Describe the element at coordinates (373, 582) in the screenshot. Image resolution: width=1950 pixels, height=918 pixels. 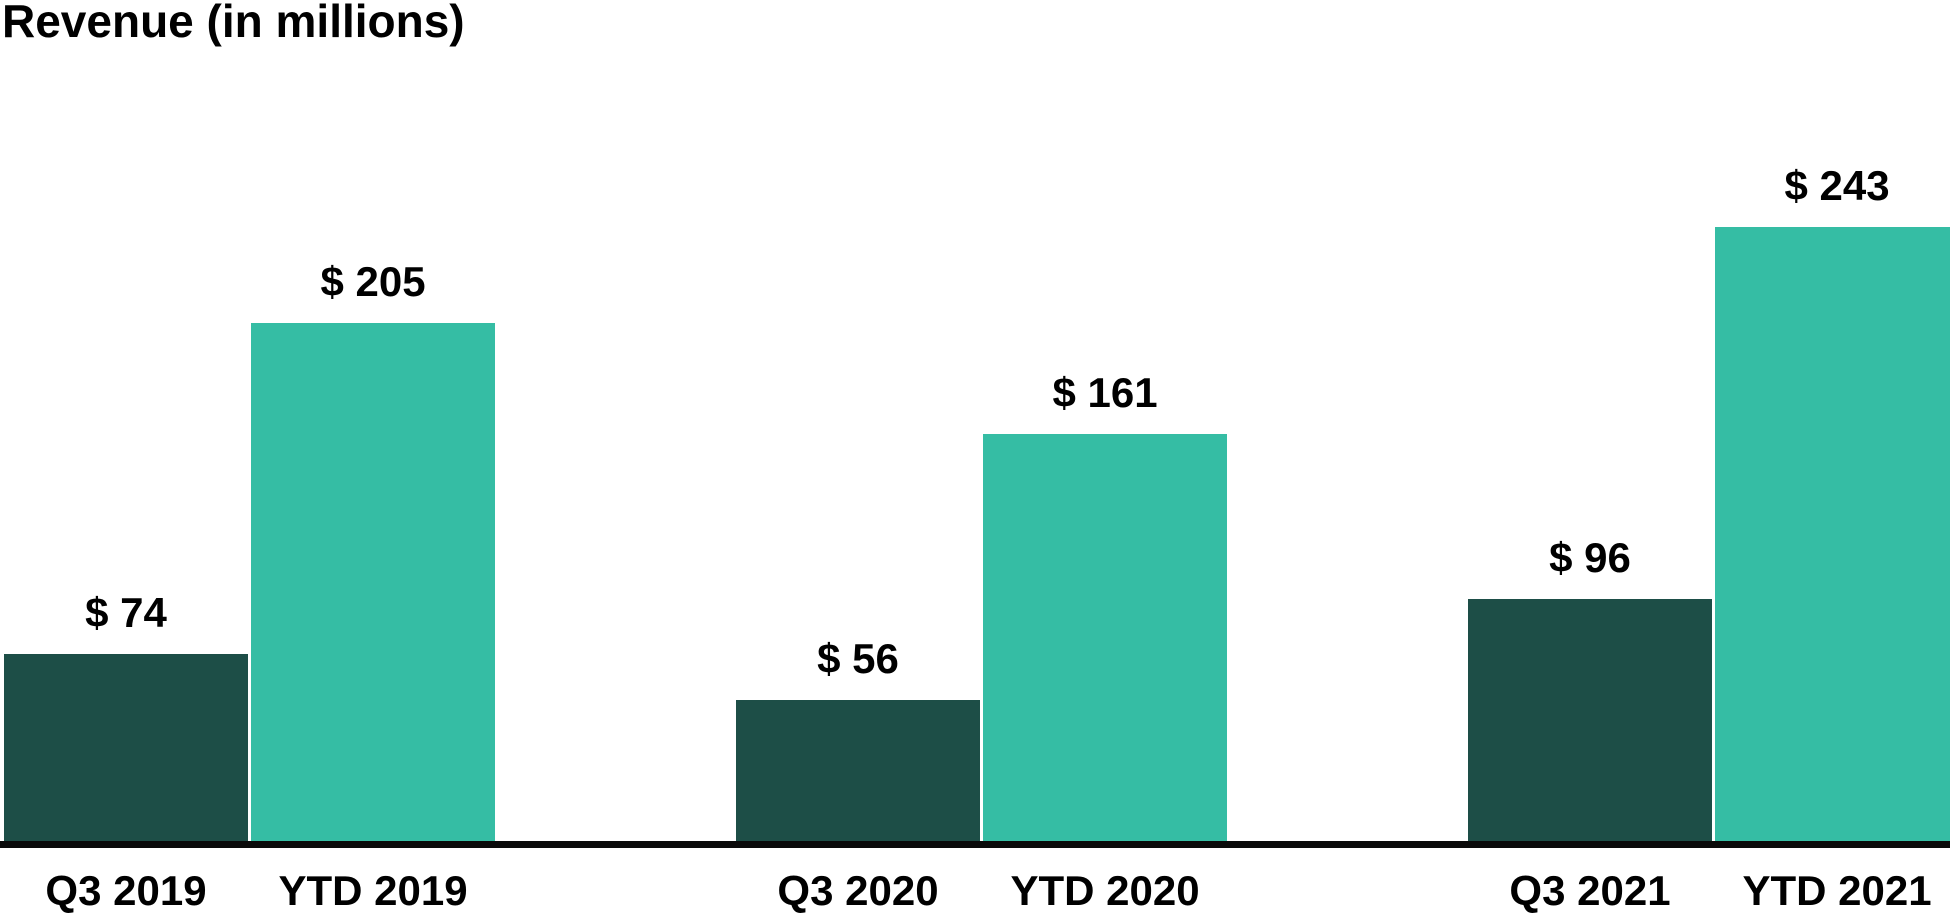
I see `bar-ytd-2019` at that location.